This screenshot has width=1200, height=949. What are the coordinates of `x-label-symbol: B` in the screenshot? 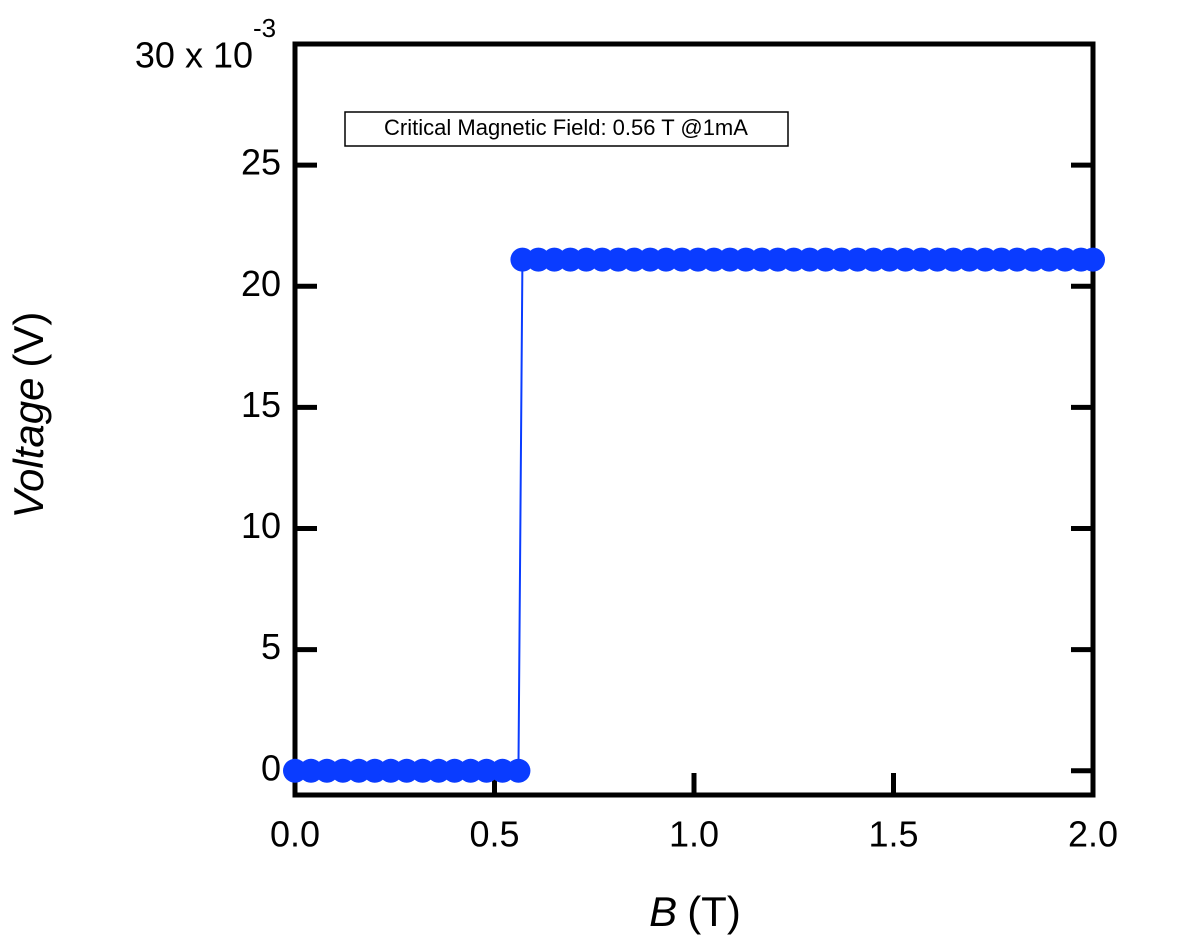 It's located at (663, 911).